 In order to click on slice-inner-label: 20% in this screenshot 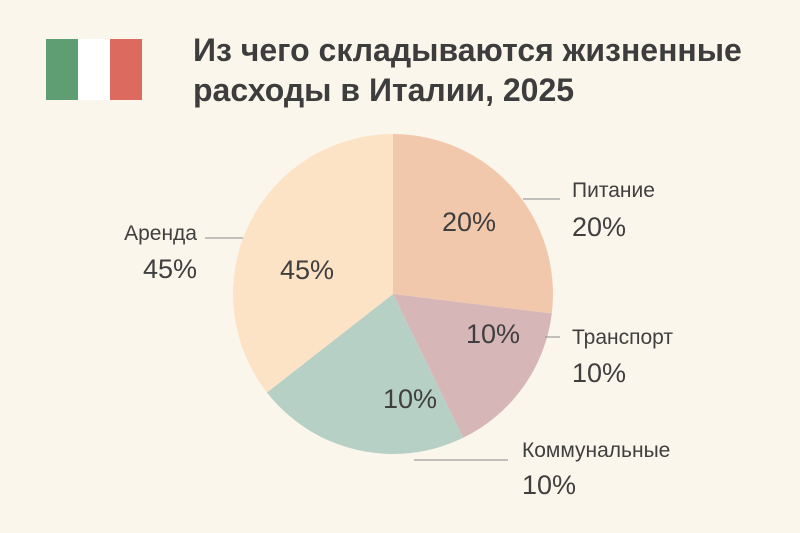, I will do `click(469, 222)`.